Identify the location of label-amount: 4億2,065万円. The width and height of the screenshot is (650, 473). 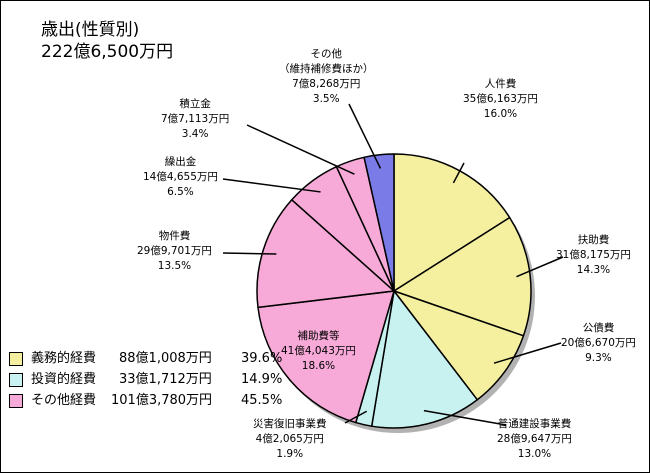
(289, 439).